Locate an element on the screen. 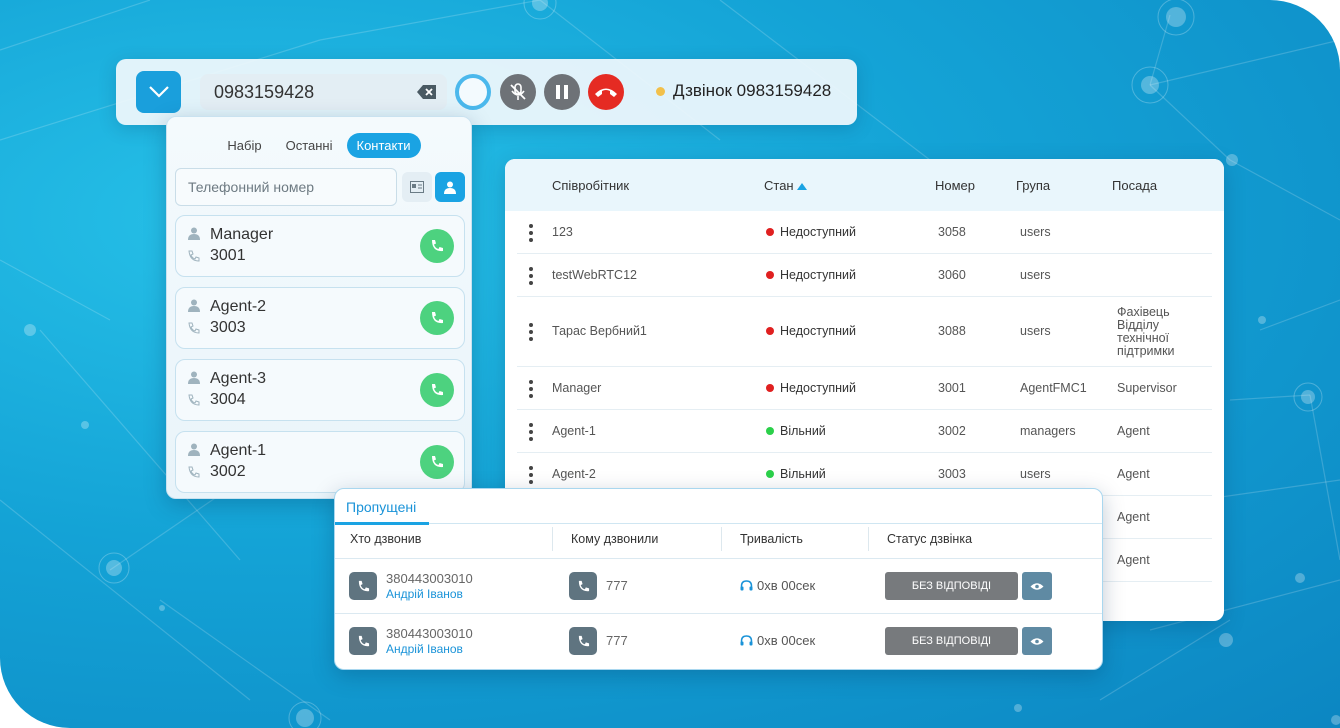 The height and width of the screenshot is (728, 1340). col-group: Група is located at coordinates (1033, 185).